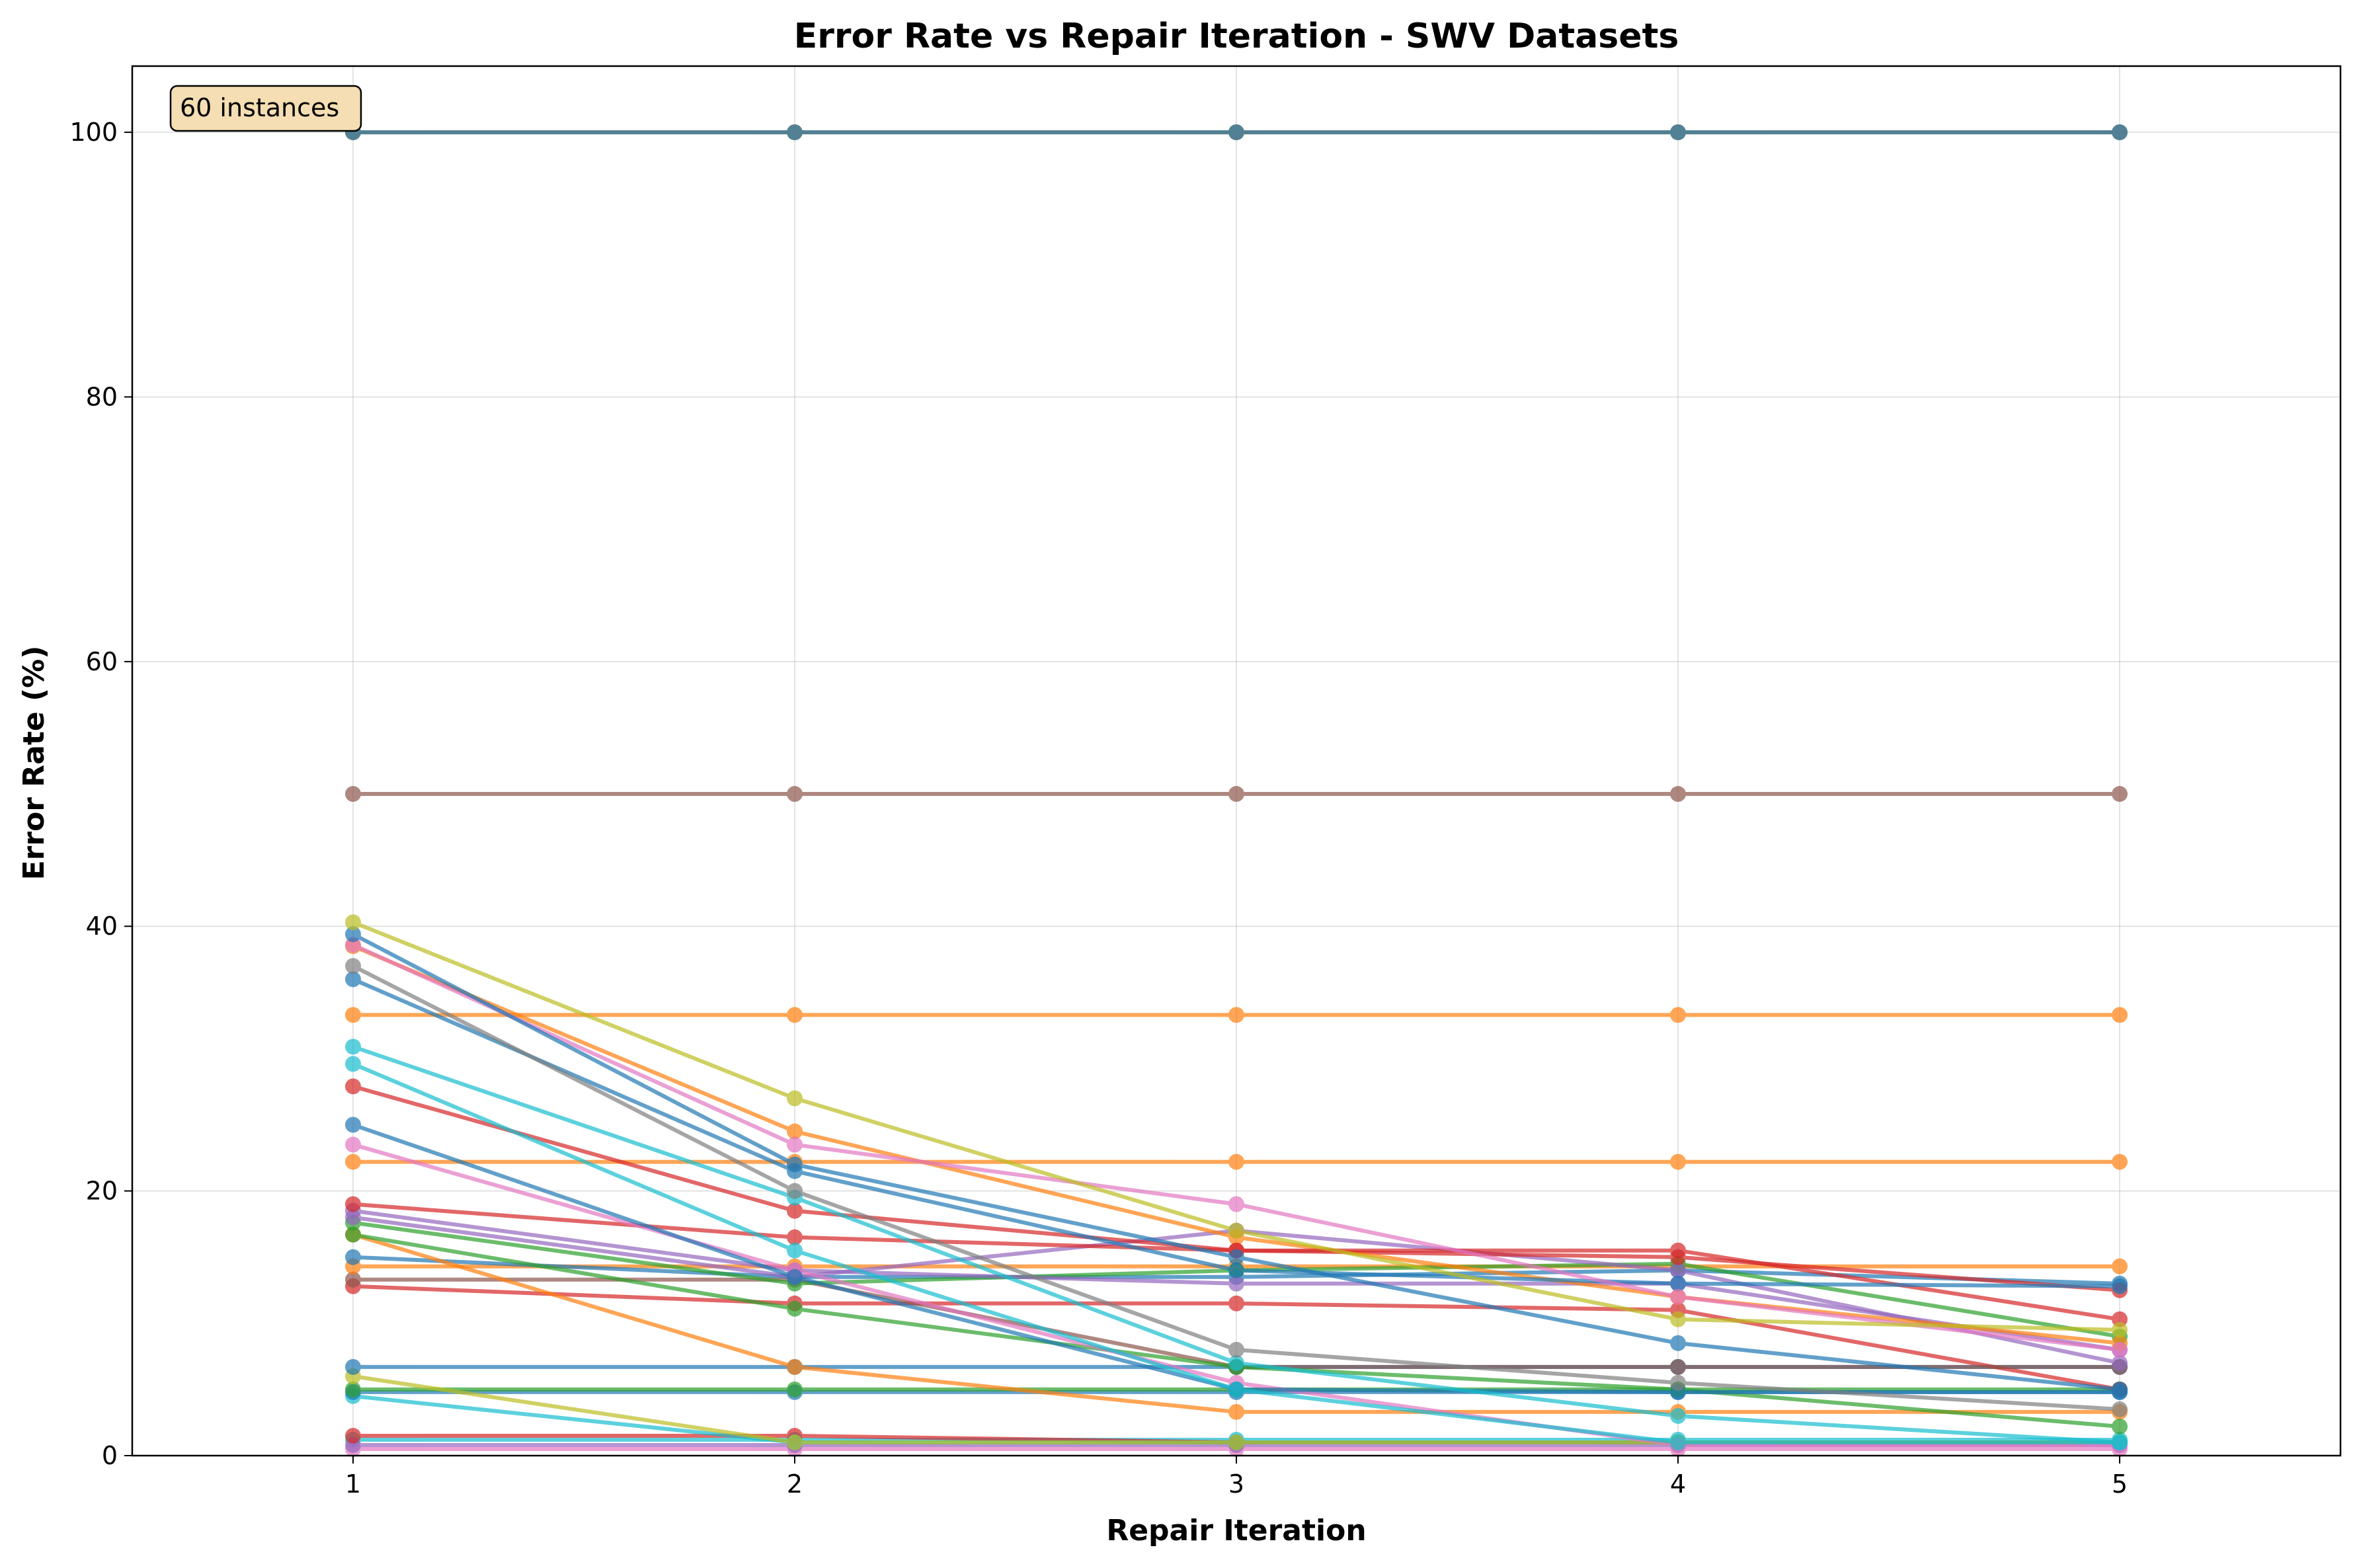  What do you see at coordinates (2120, 1484) in the screenshot?
I see `x-tick-label: 5` at bounding box center [2120, 1484].